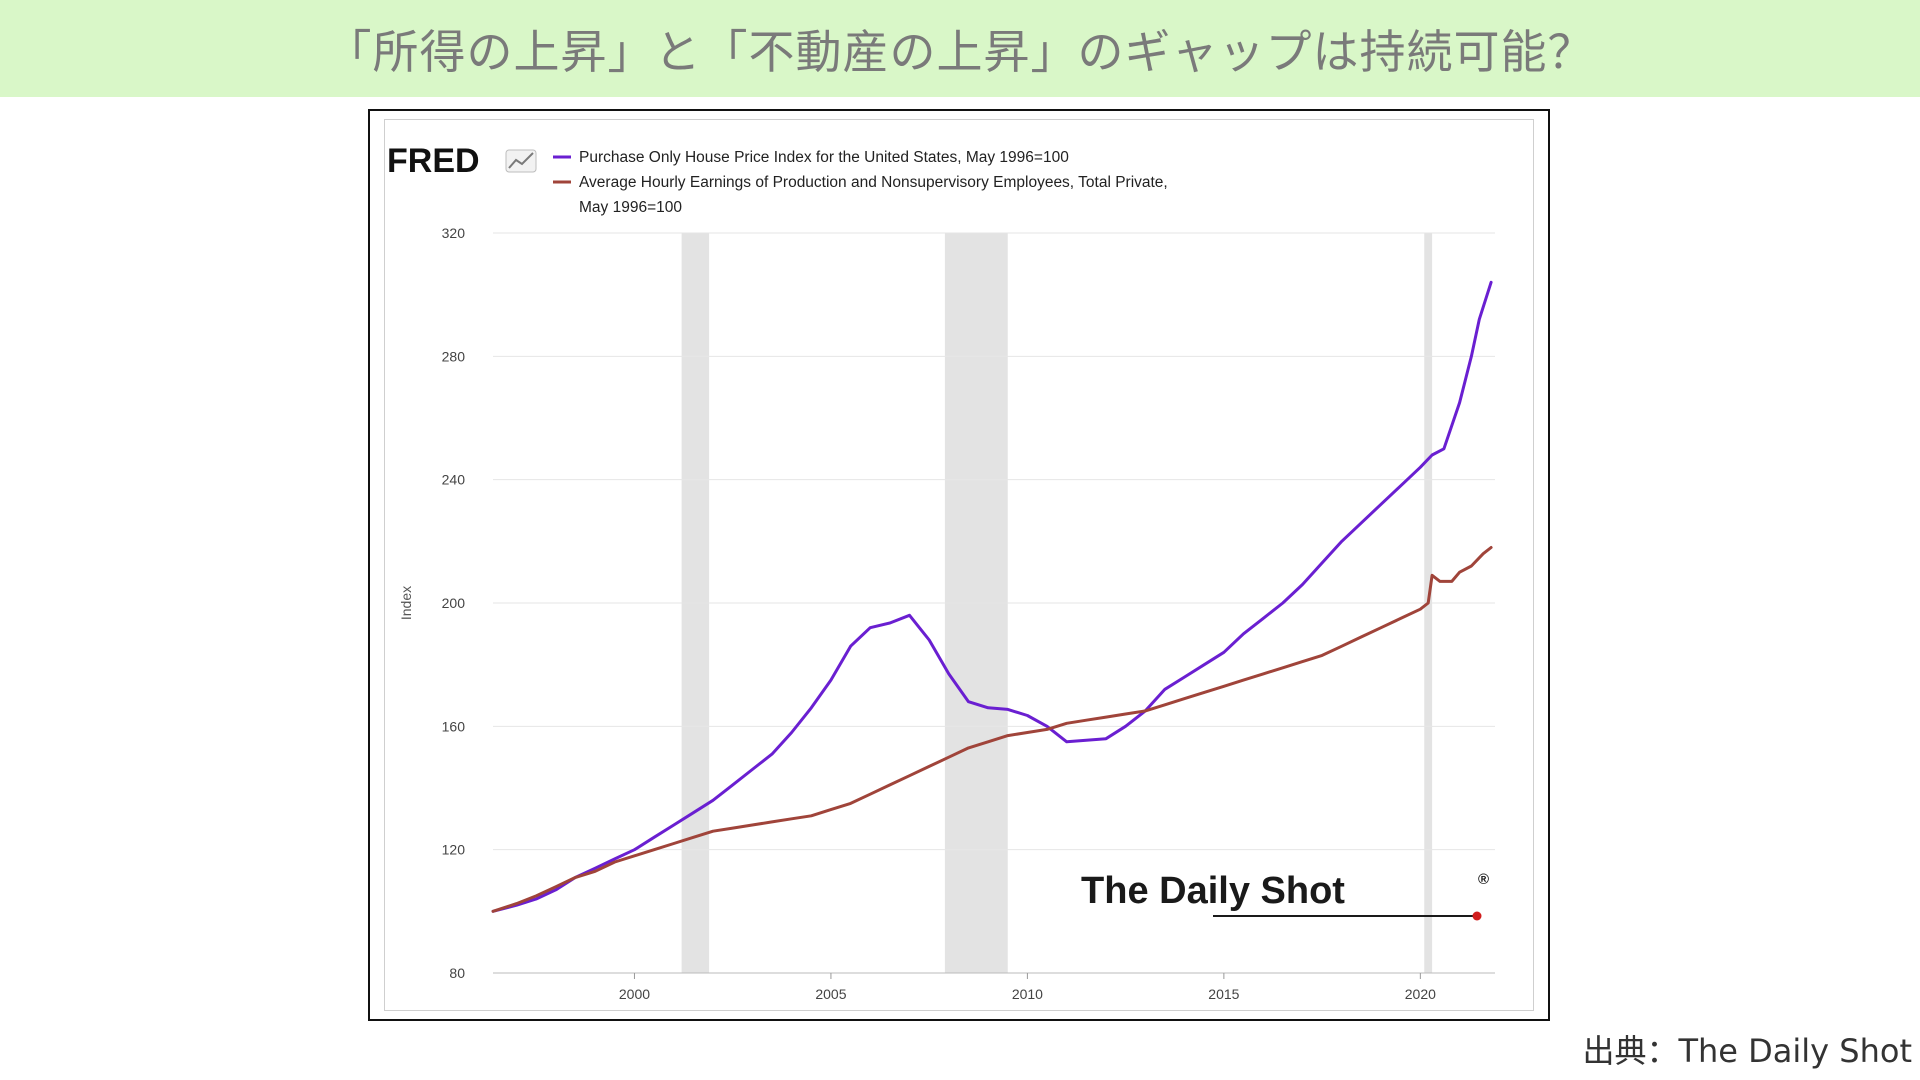  I want to click on source-note: 出典：The Daily Shot, so click(1747, 1051).